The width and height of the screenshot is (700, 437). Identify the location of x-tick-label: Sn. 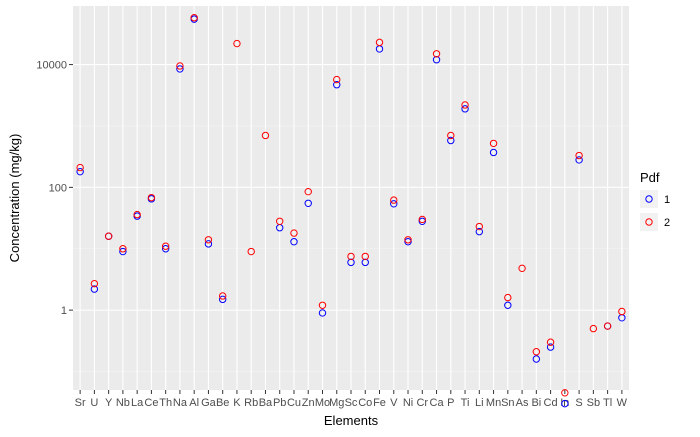
(507, 403).